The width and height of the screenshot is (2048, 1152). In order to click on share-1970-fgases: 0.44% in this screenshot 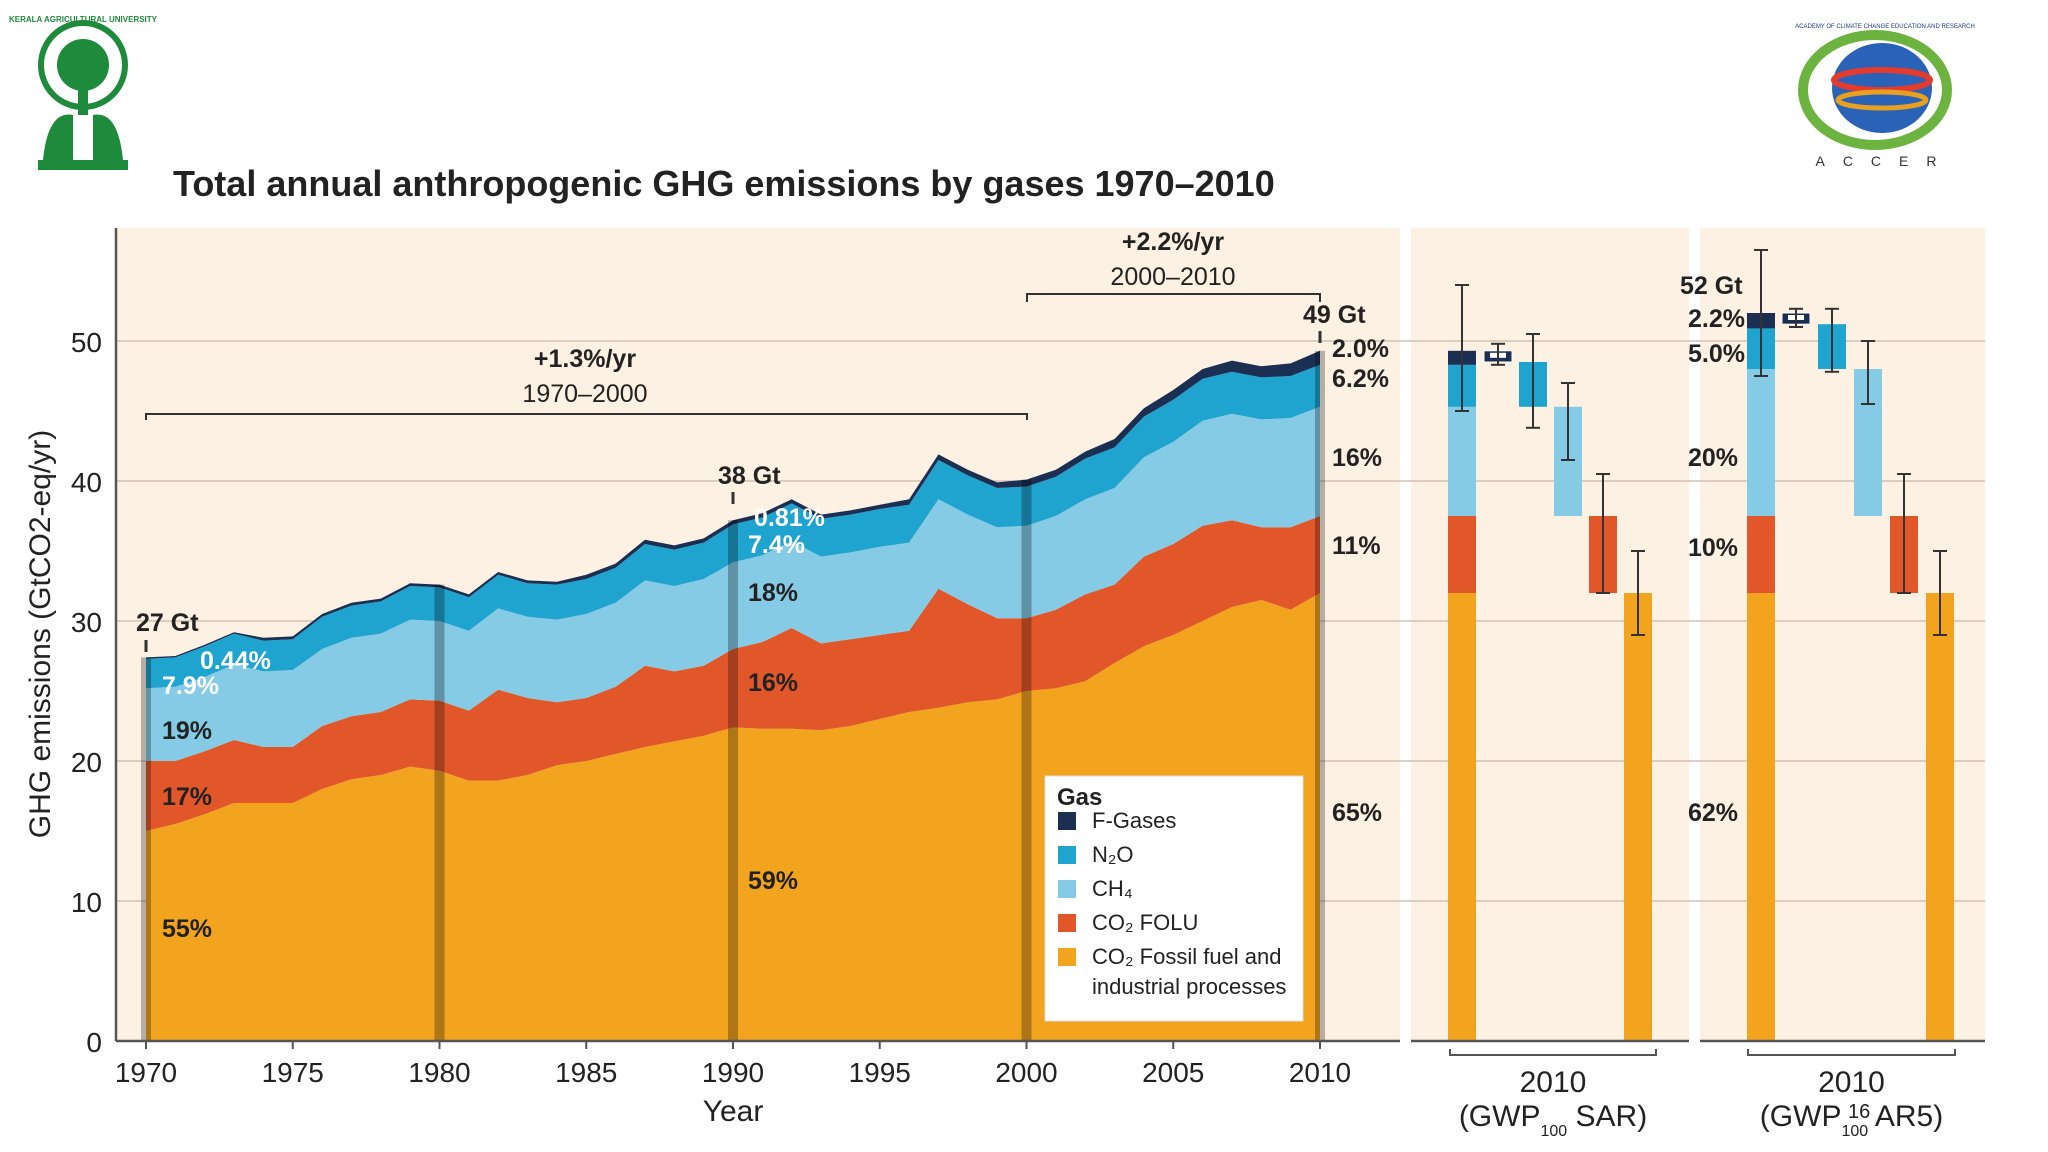, I will do `click(235, 661)`.